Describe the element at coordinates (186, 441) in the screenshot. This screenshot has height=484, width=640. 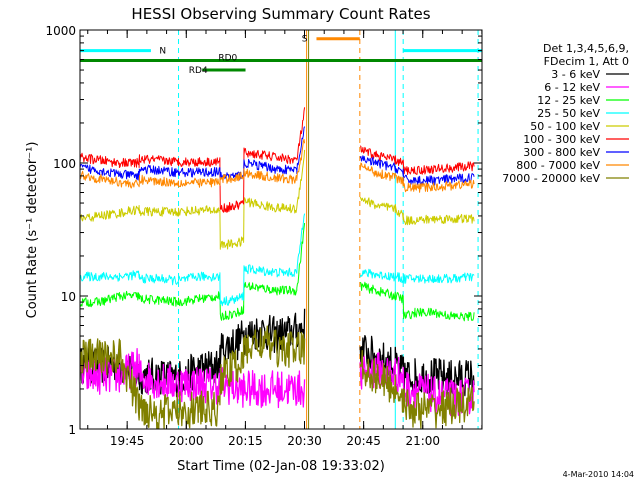
I see `x-tick-label-1: 20:00` at that location.